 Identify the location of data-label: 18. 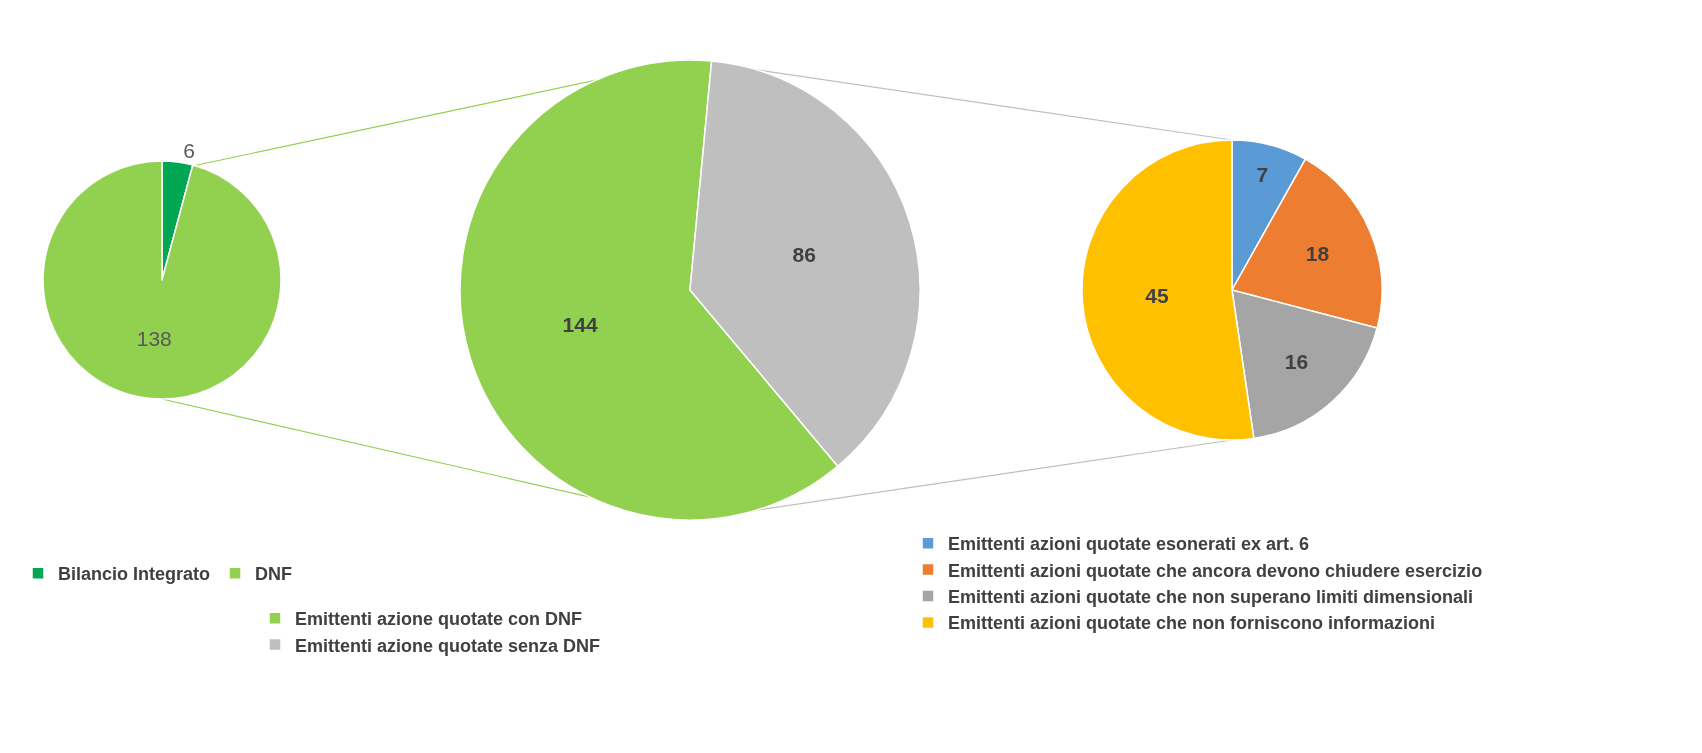
(1317, 254).